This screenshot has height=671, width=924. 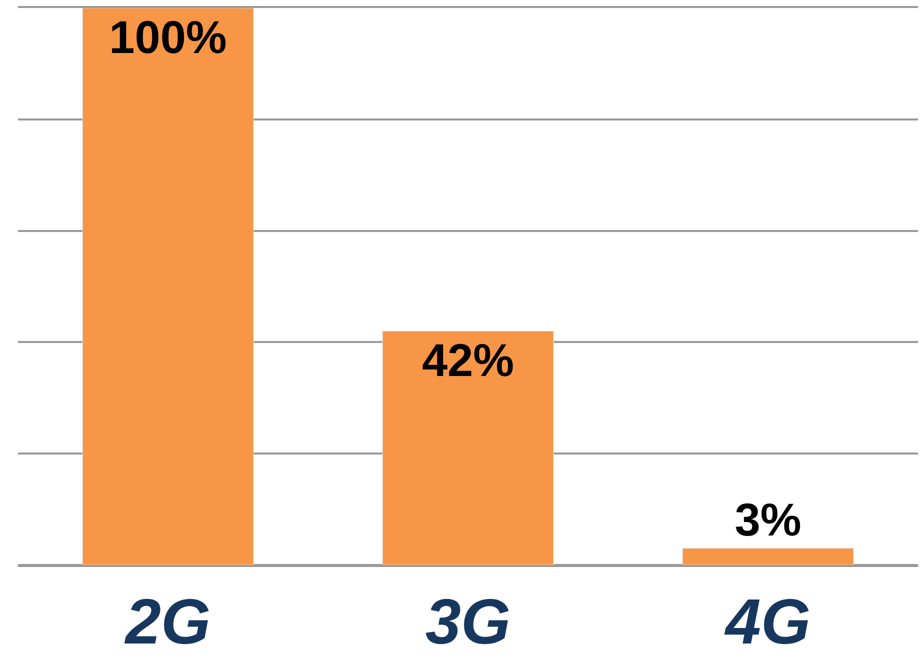 What do you see at coordinates (168, 37) in the screenshot?
I see `data-label: 100%` at bounding box center [168, 37].